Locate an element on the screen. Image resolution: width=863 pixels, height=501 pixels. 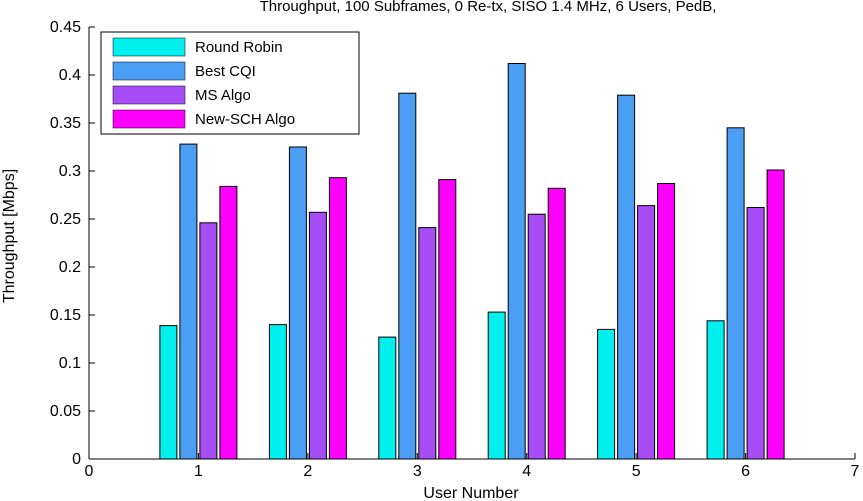
x-tick-label: 0 is located at coordinates (89, 471).